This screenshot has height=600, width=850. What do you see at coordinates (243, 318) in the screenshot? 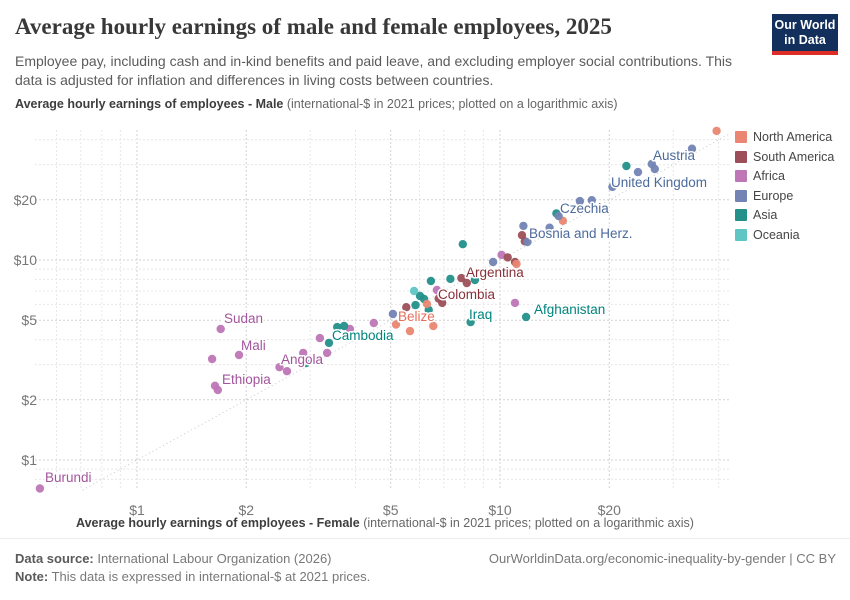
I see `country-label: Sudan` at bounding box center [243, 318].